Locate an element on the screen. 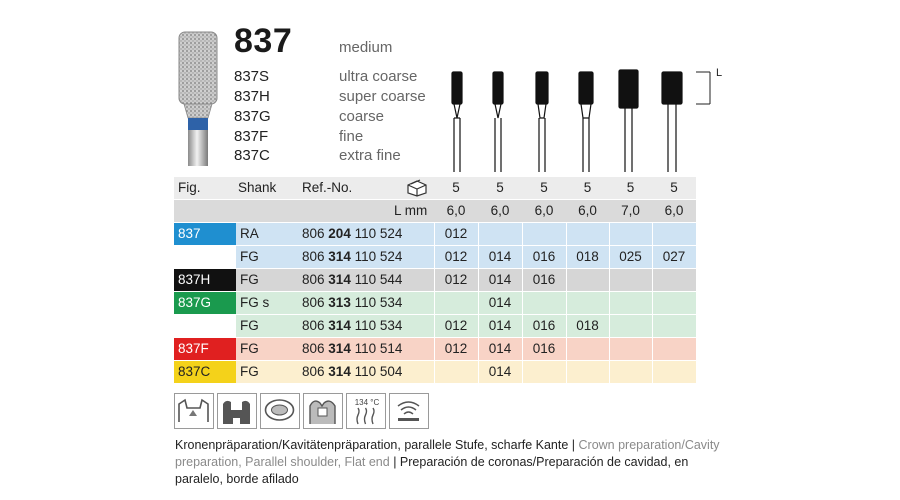 The image size is (900, 500). header-l-mm: L mm is located at coordinates (411, 210).